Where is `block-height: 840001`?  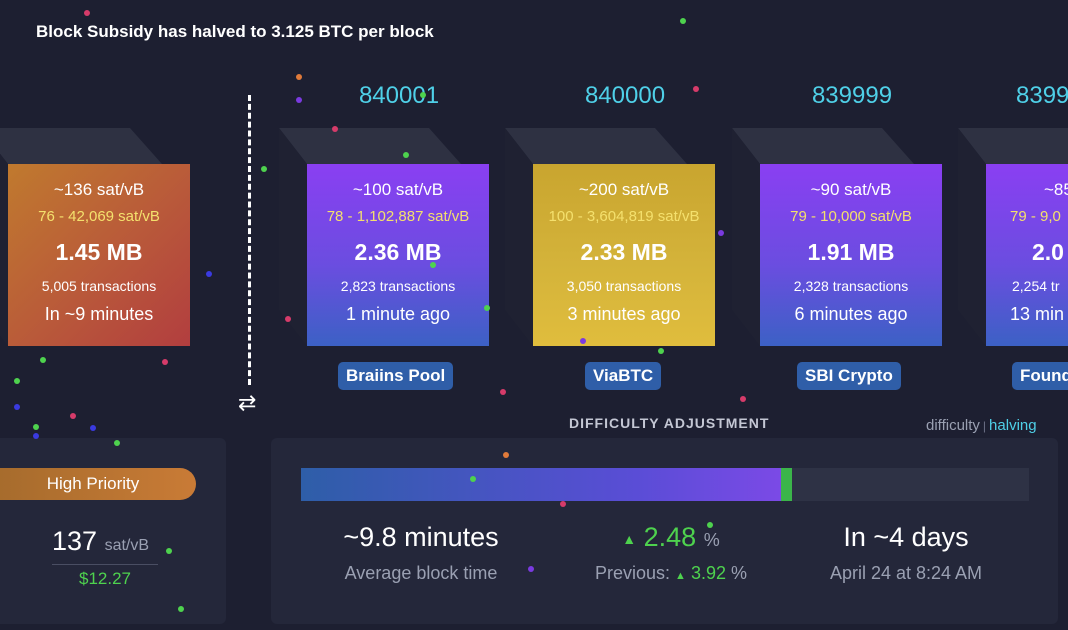
block-height: 840001 is located at coordinates (399, 95).